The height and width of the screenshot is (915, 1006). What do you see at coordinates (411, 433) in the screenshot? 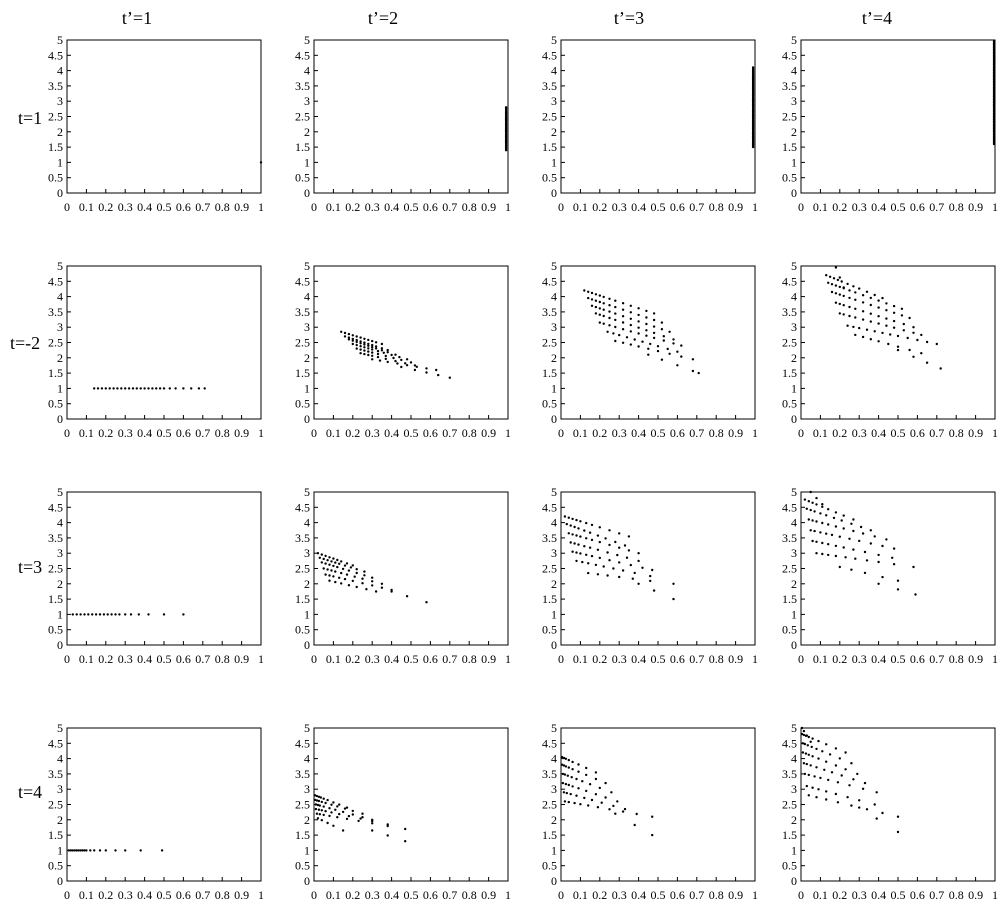
I see `x-tick-label: 0.5` at bounding box center [411, 433].